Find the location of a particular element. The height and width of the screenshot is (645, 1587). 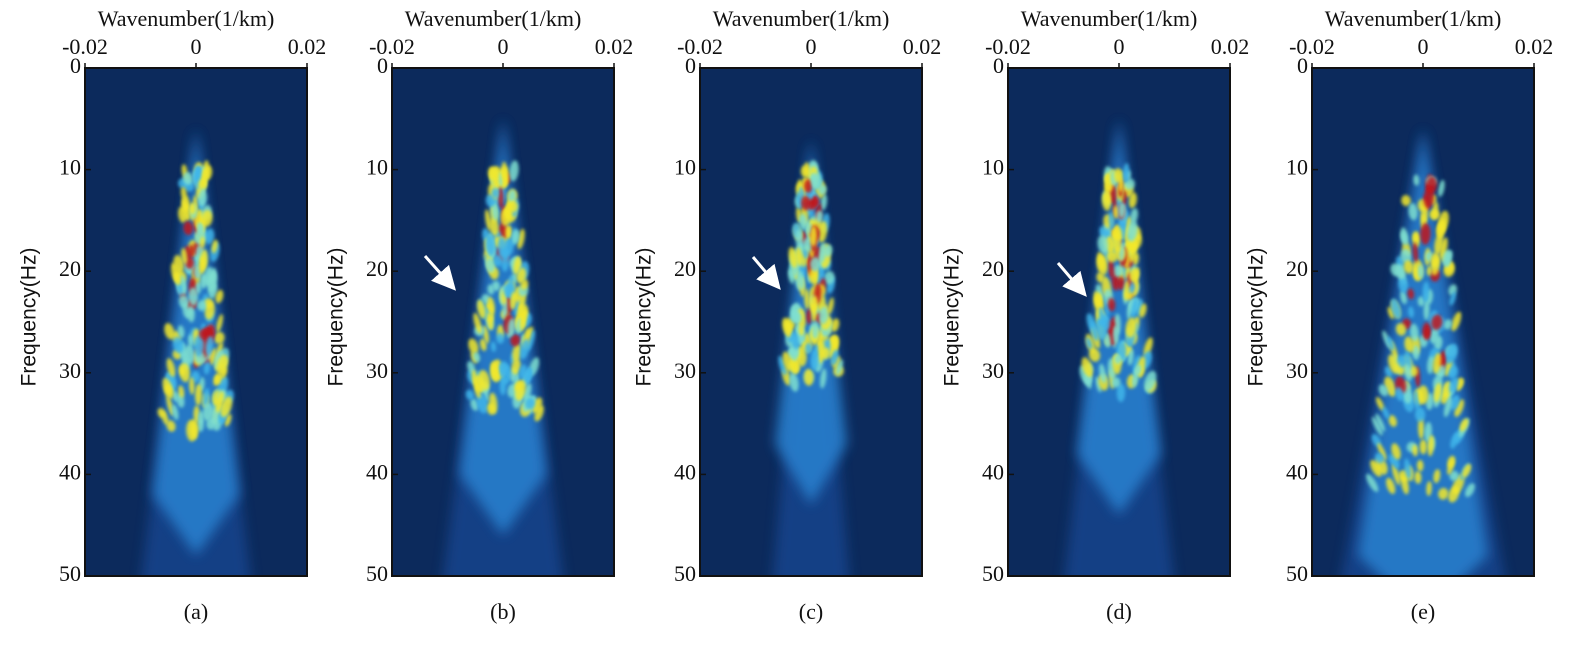

y-tick-label: 10 is located at coordinates (993, 167).